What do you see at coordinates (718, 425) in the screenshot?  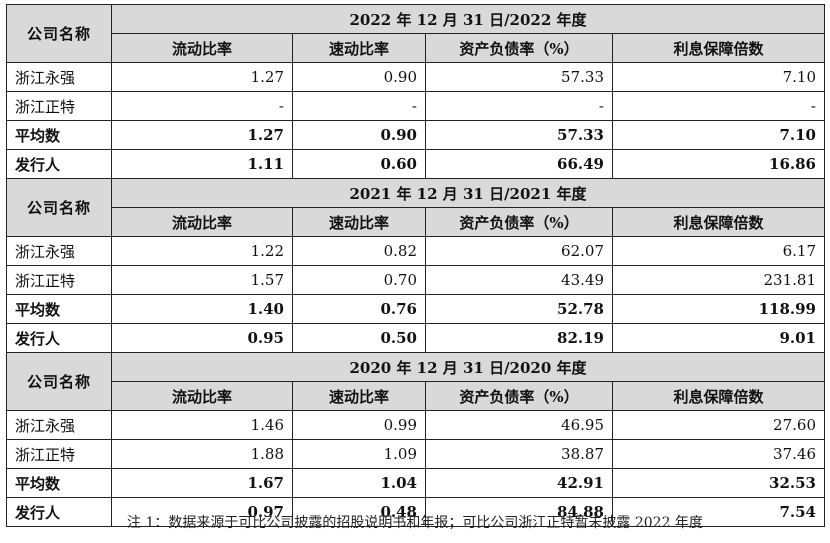 I see `interest-coverage-cell: 27.60` at bounding box center [718, 425].